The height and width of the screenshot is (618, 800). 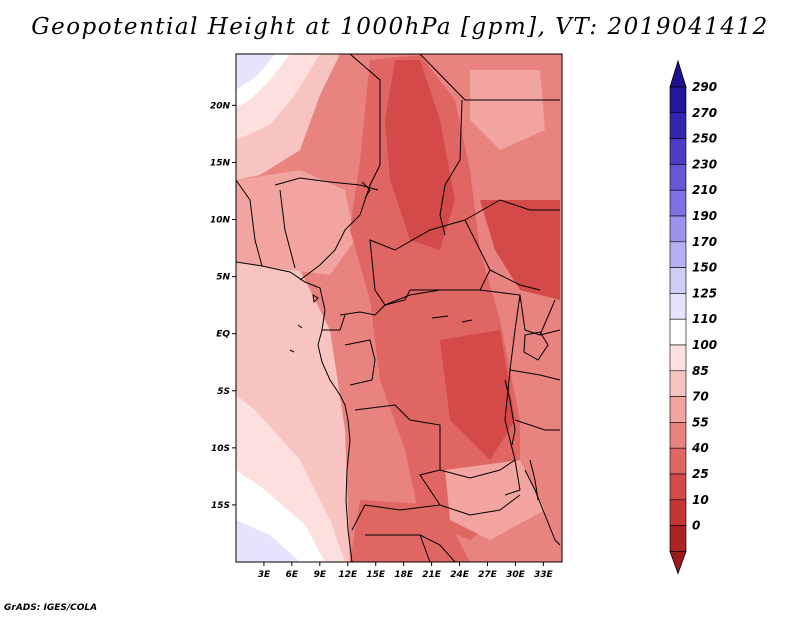 I want to click on border-zambia, so click(x=480, y=487).